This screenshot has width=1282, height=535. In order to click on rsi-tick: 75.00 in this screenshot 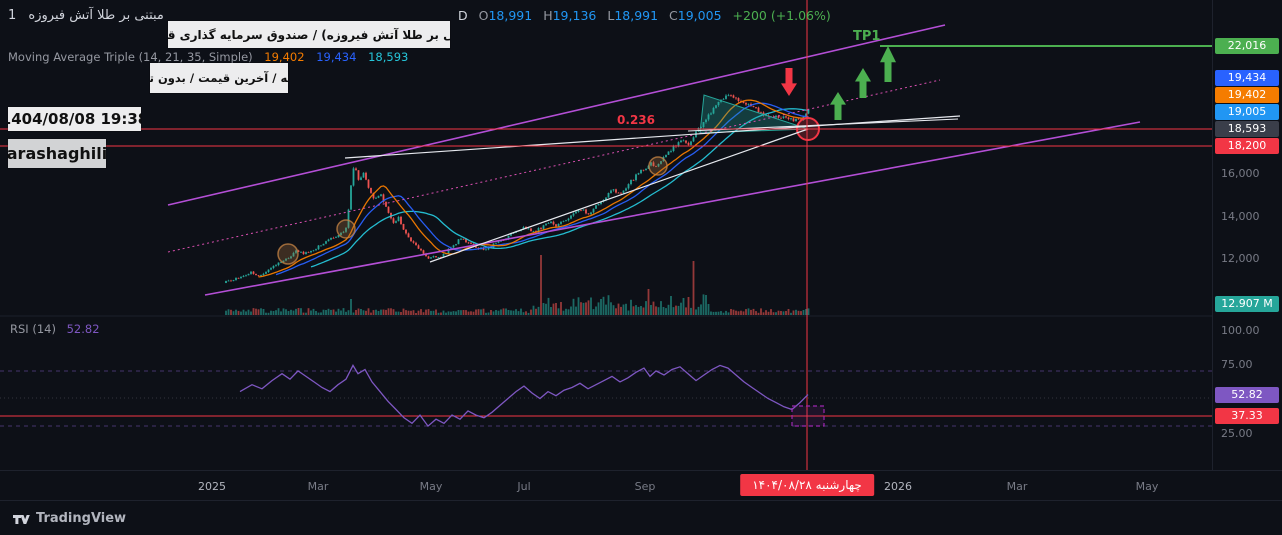, I will do `click(1237, 364)`.